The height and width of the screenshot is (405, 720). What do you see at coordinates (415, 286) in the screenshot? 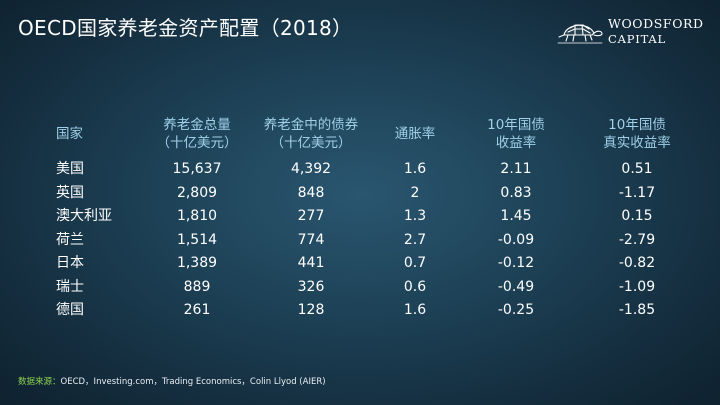
I see `cell-inflation: 0.6` at bounding box center [415, 286].